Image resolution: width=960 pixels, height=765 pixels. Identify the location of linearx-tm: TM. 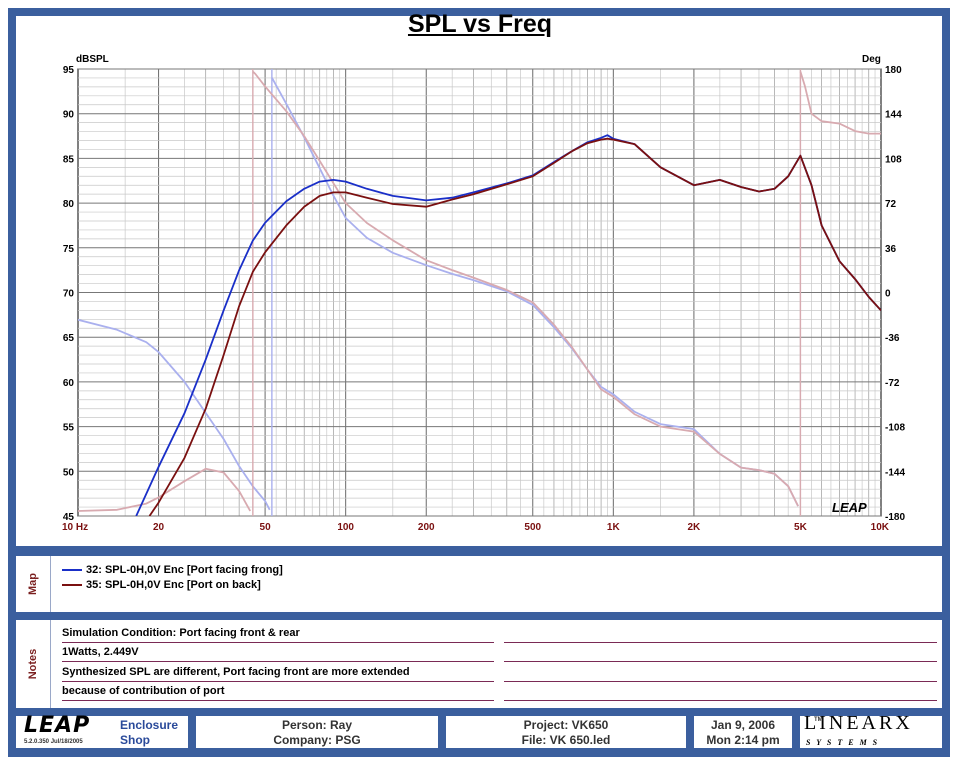
(818, 720).